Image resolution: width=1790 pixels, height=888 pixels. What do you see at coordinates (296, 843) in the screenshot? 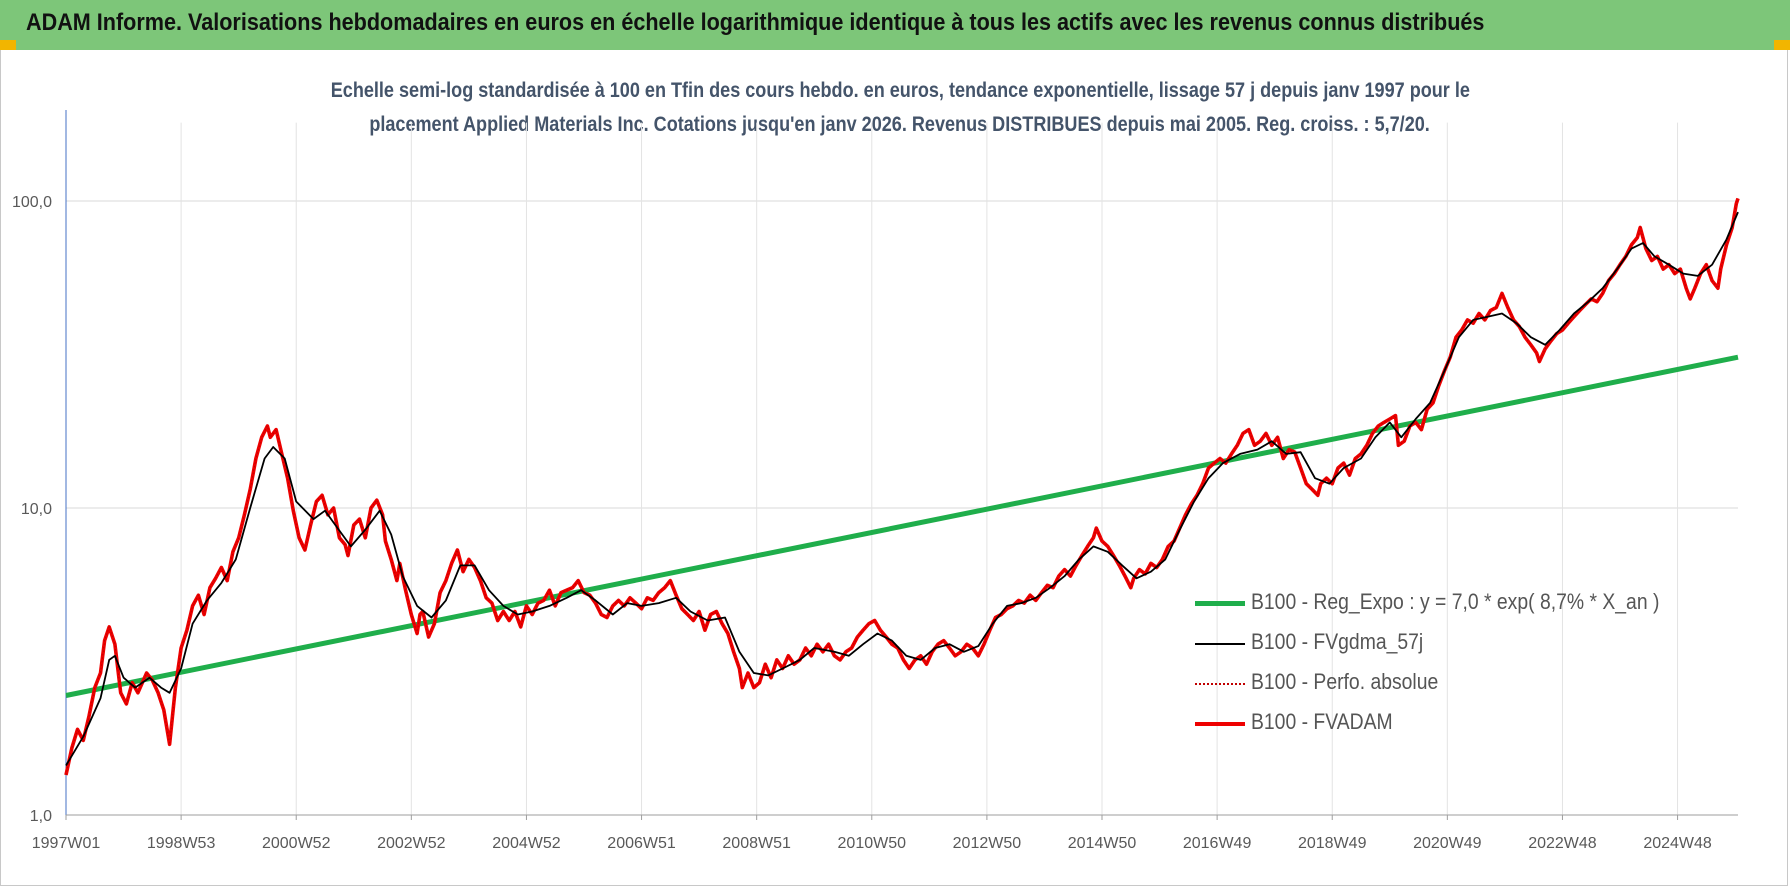
I see `x-tick-label: 2000W52` at bounding box center [296, 843].